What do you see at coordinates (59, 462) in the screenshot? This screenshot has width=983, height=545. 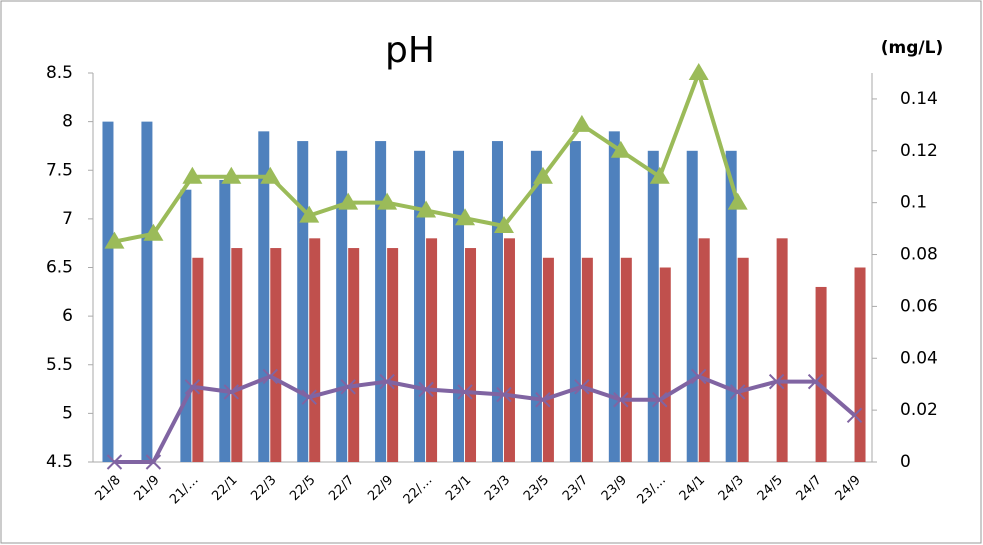 I see `y-tick-label: 4.5` at bounding box center [59, 462].